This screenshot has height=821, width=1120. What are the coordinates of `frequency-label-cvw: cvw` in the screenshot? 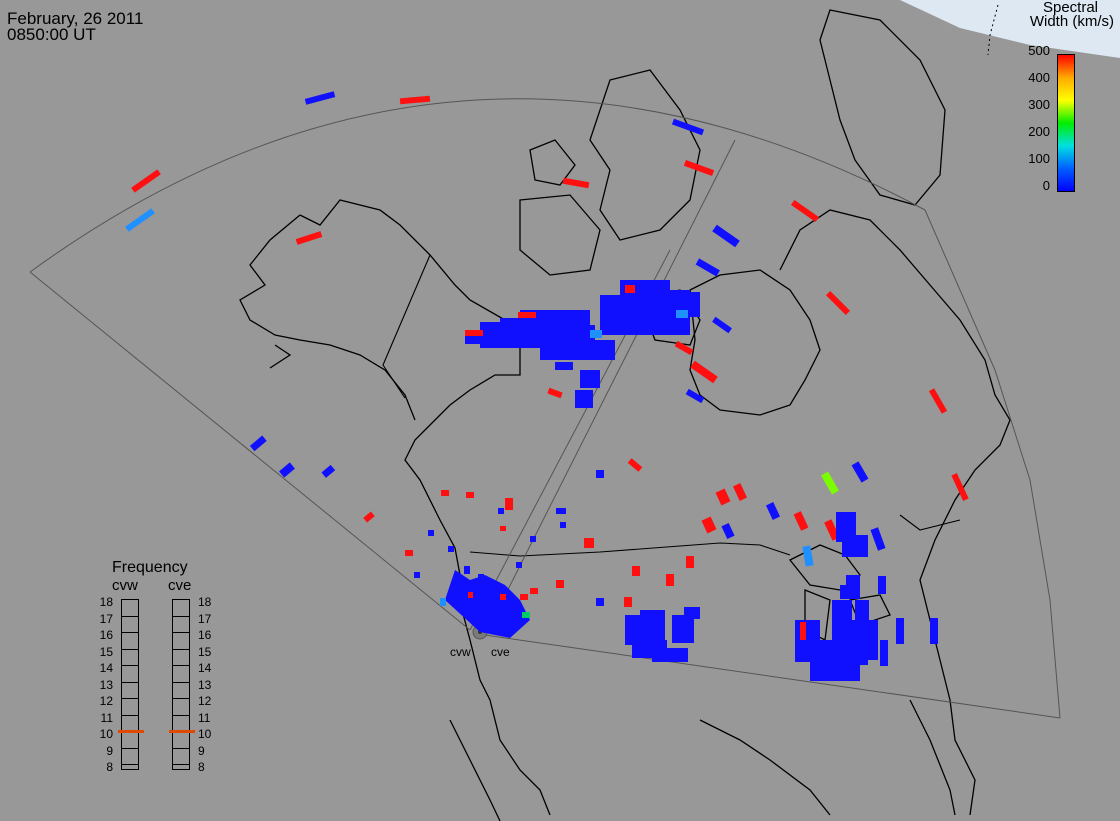 It's located at (125, 585).